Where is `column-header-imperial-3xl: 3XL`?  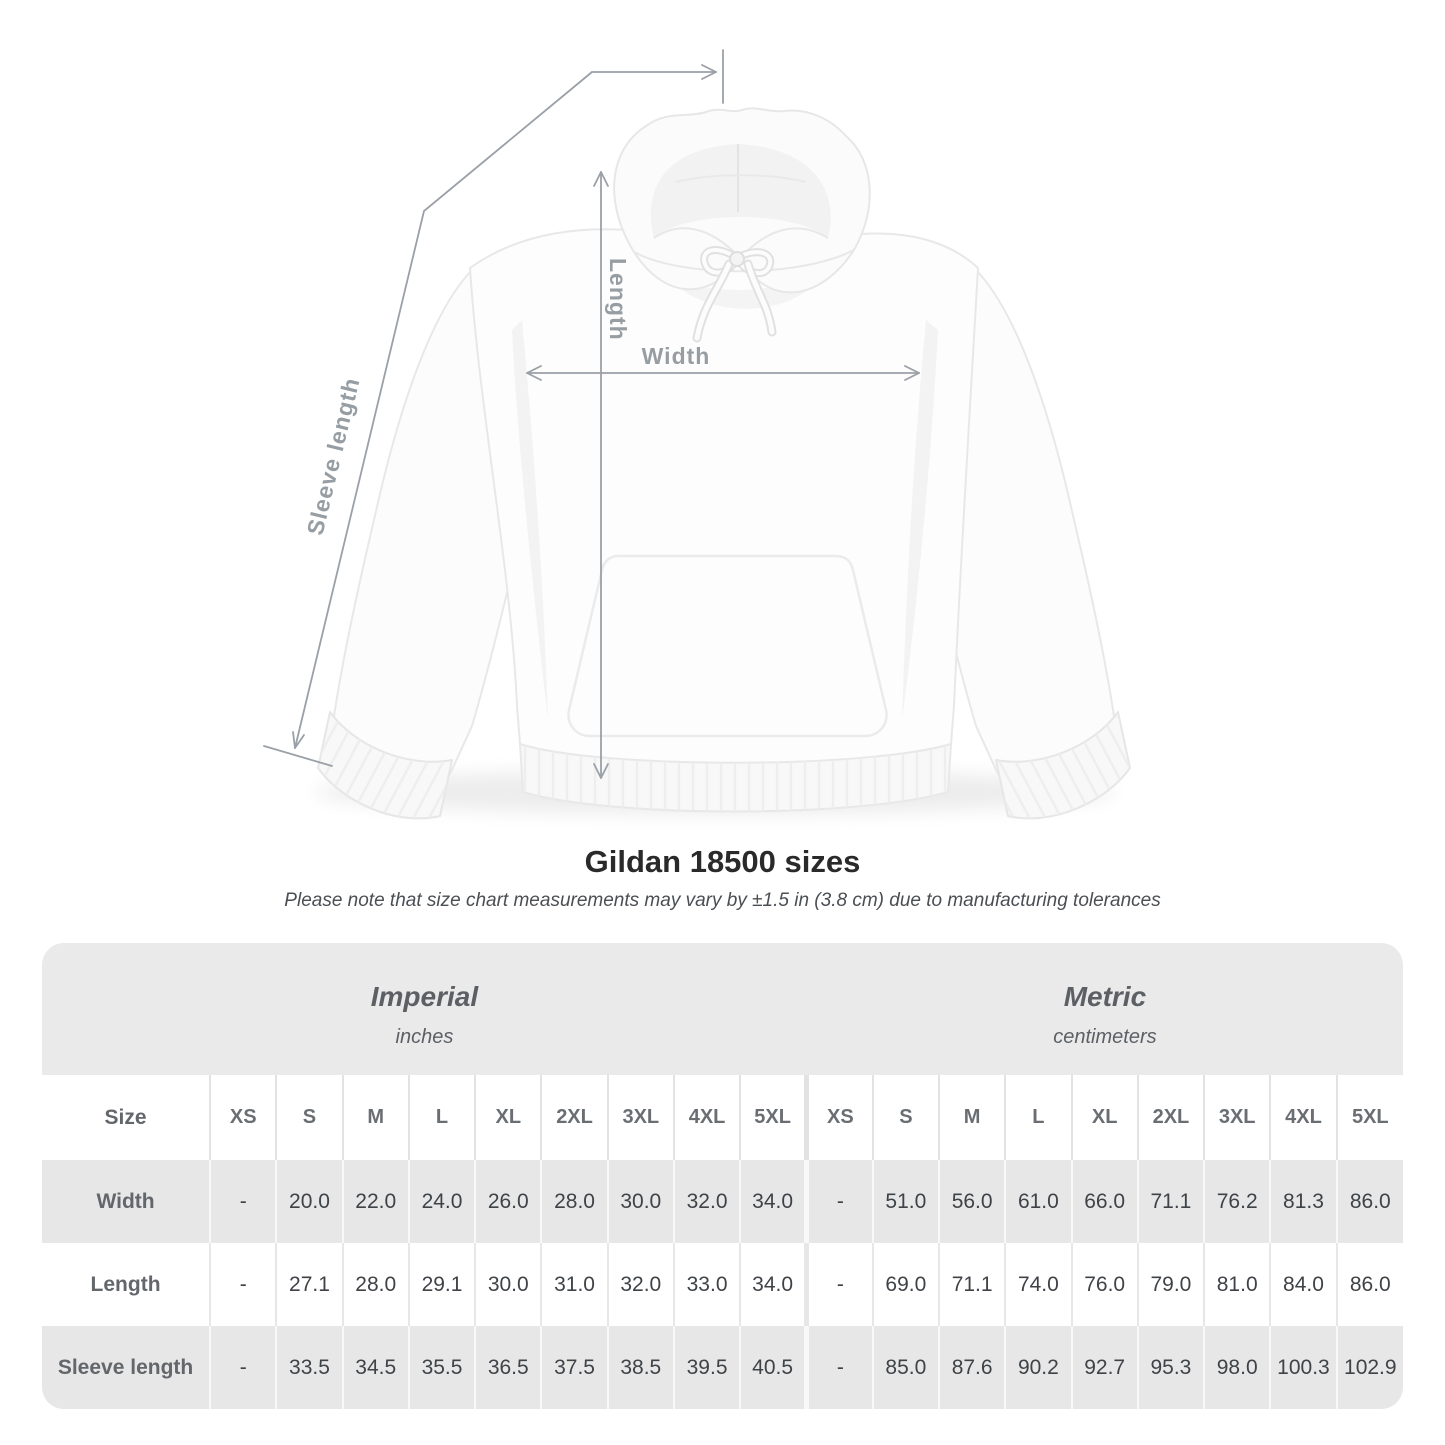
column-header-imperial-3xl: 3XL is located at coordinates (641, 1117).